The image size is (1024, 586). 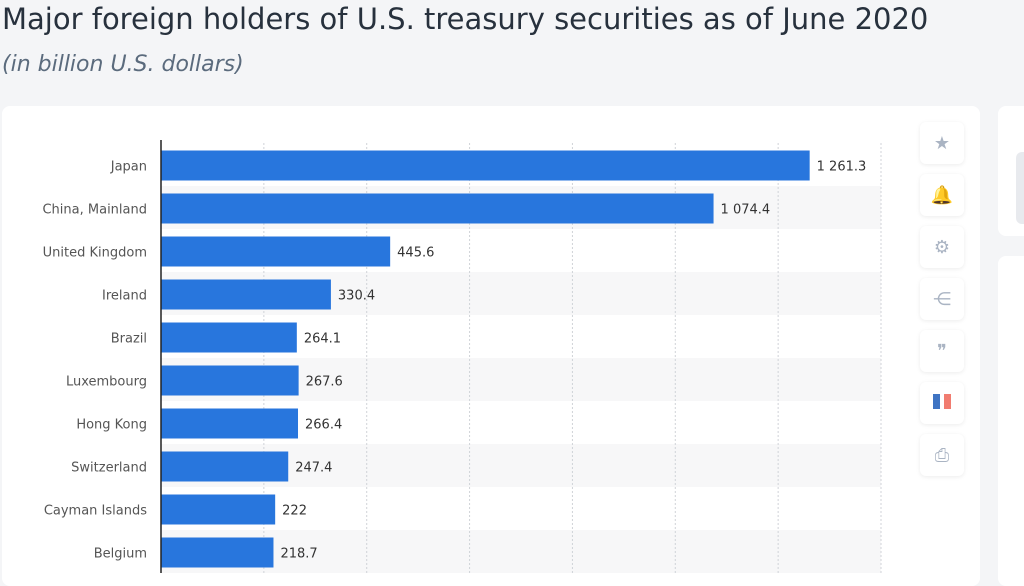 What do you see at coordinates (415, 253) in the screenshot?
I see `data-label: 445.6` at bounding box center [415, 253].